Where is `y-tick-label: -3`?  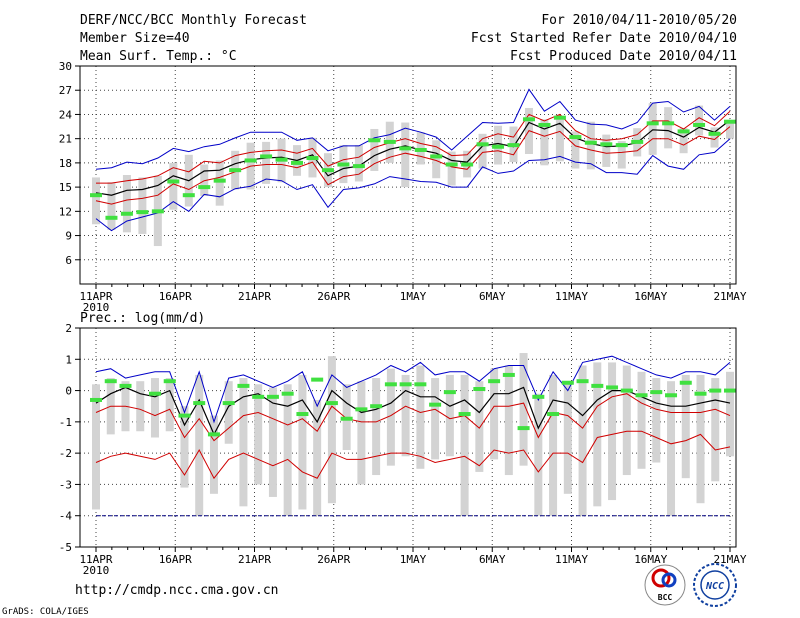
y-tick-label: -3 is located at coordinates (65, 484).